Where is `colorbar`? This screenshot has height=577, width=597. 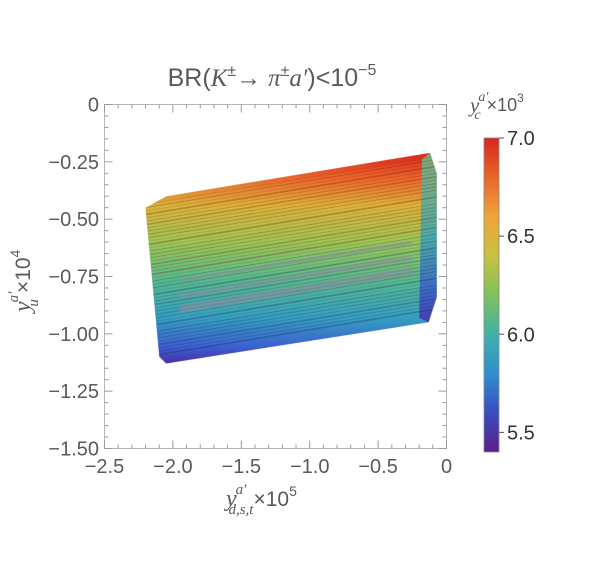 colorbar is located at coordinates (491, 295).